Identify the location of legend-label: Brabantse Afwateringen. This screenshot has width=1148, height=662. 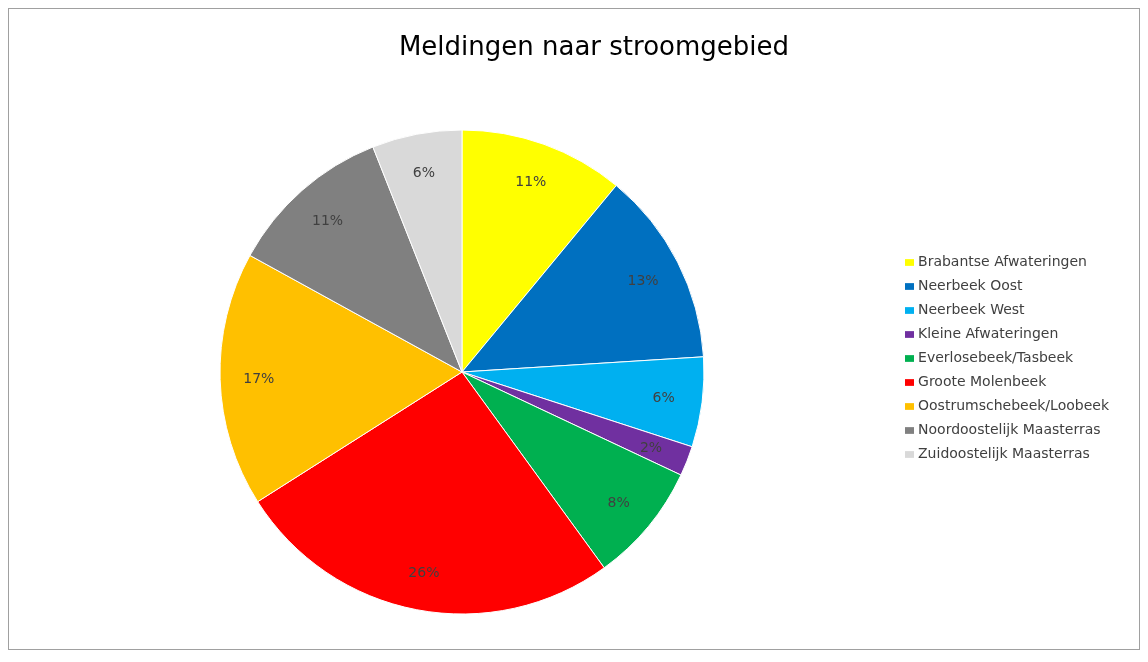
(1002, 261).